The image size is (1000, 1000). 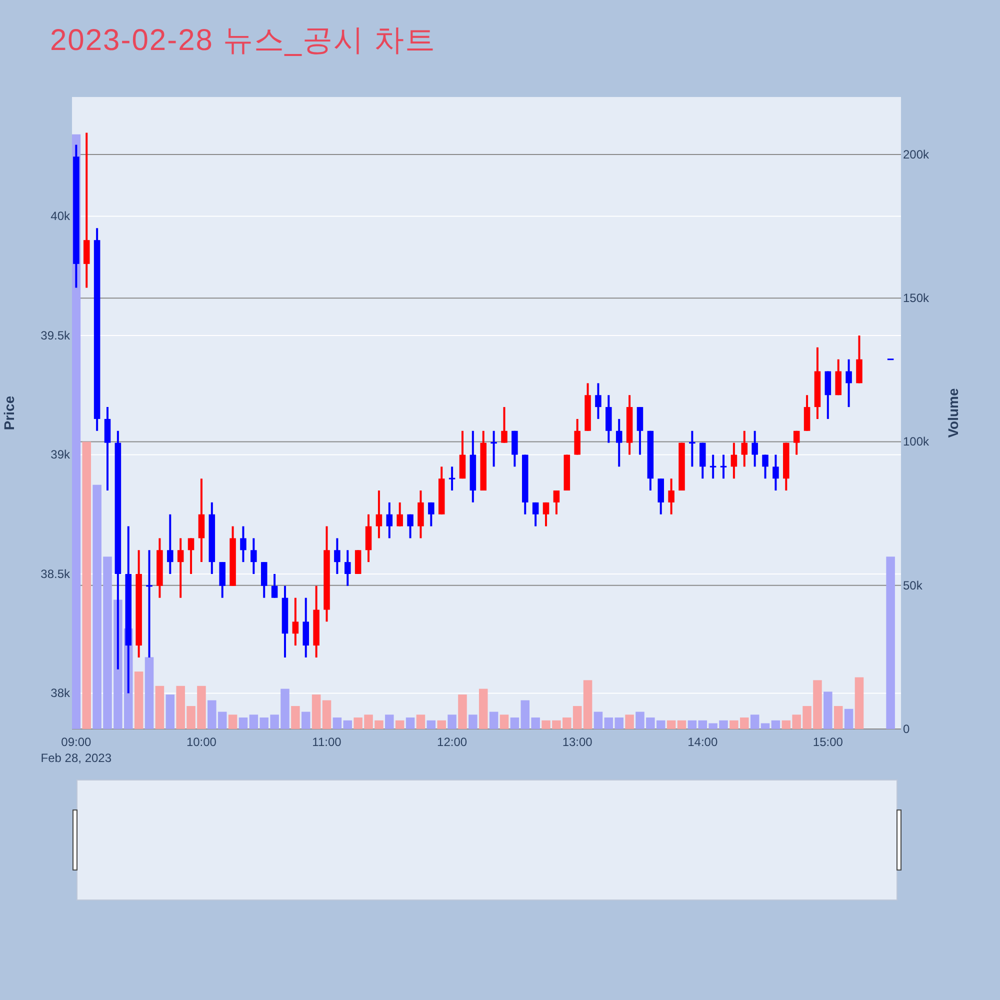 What do you see at coordinates (577, 742) in the screenshot?
I see `x-tick-label: 13:00` at bounding box center [577, 742].